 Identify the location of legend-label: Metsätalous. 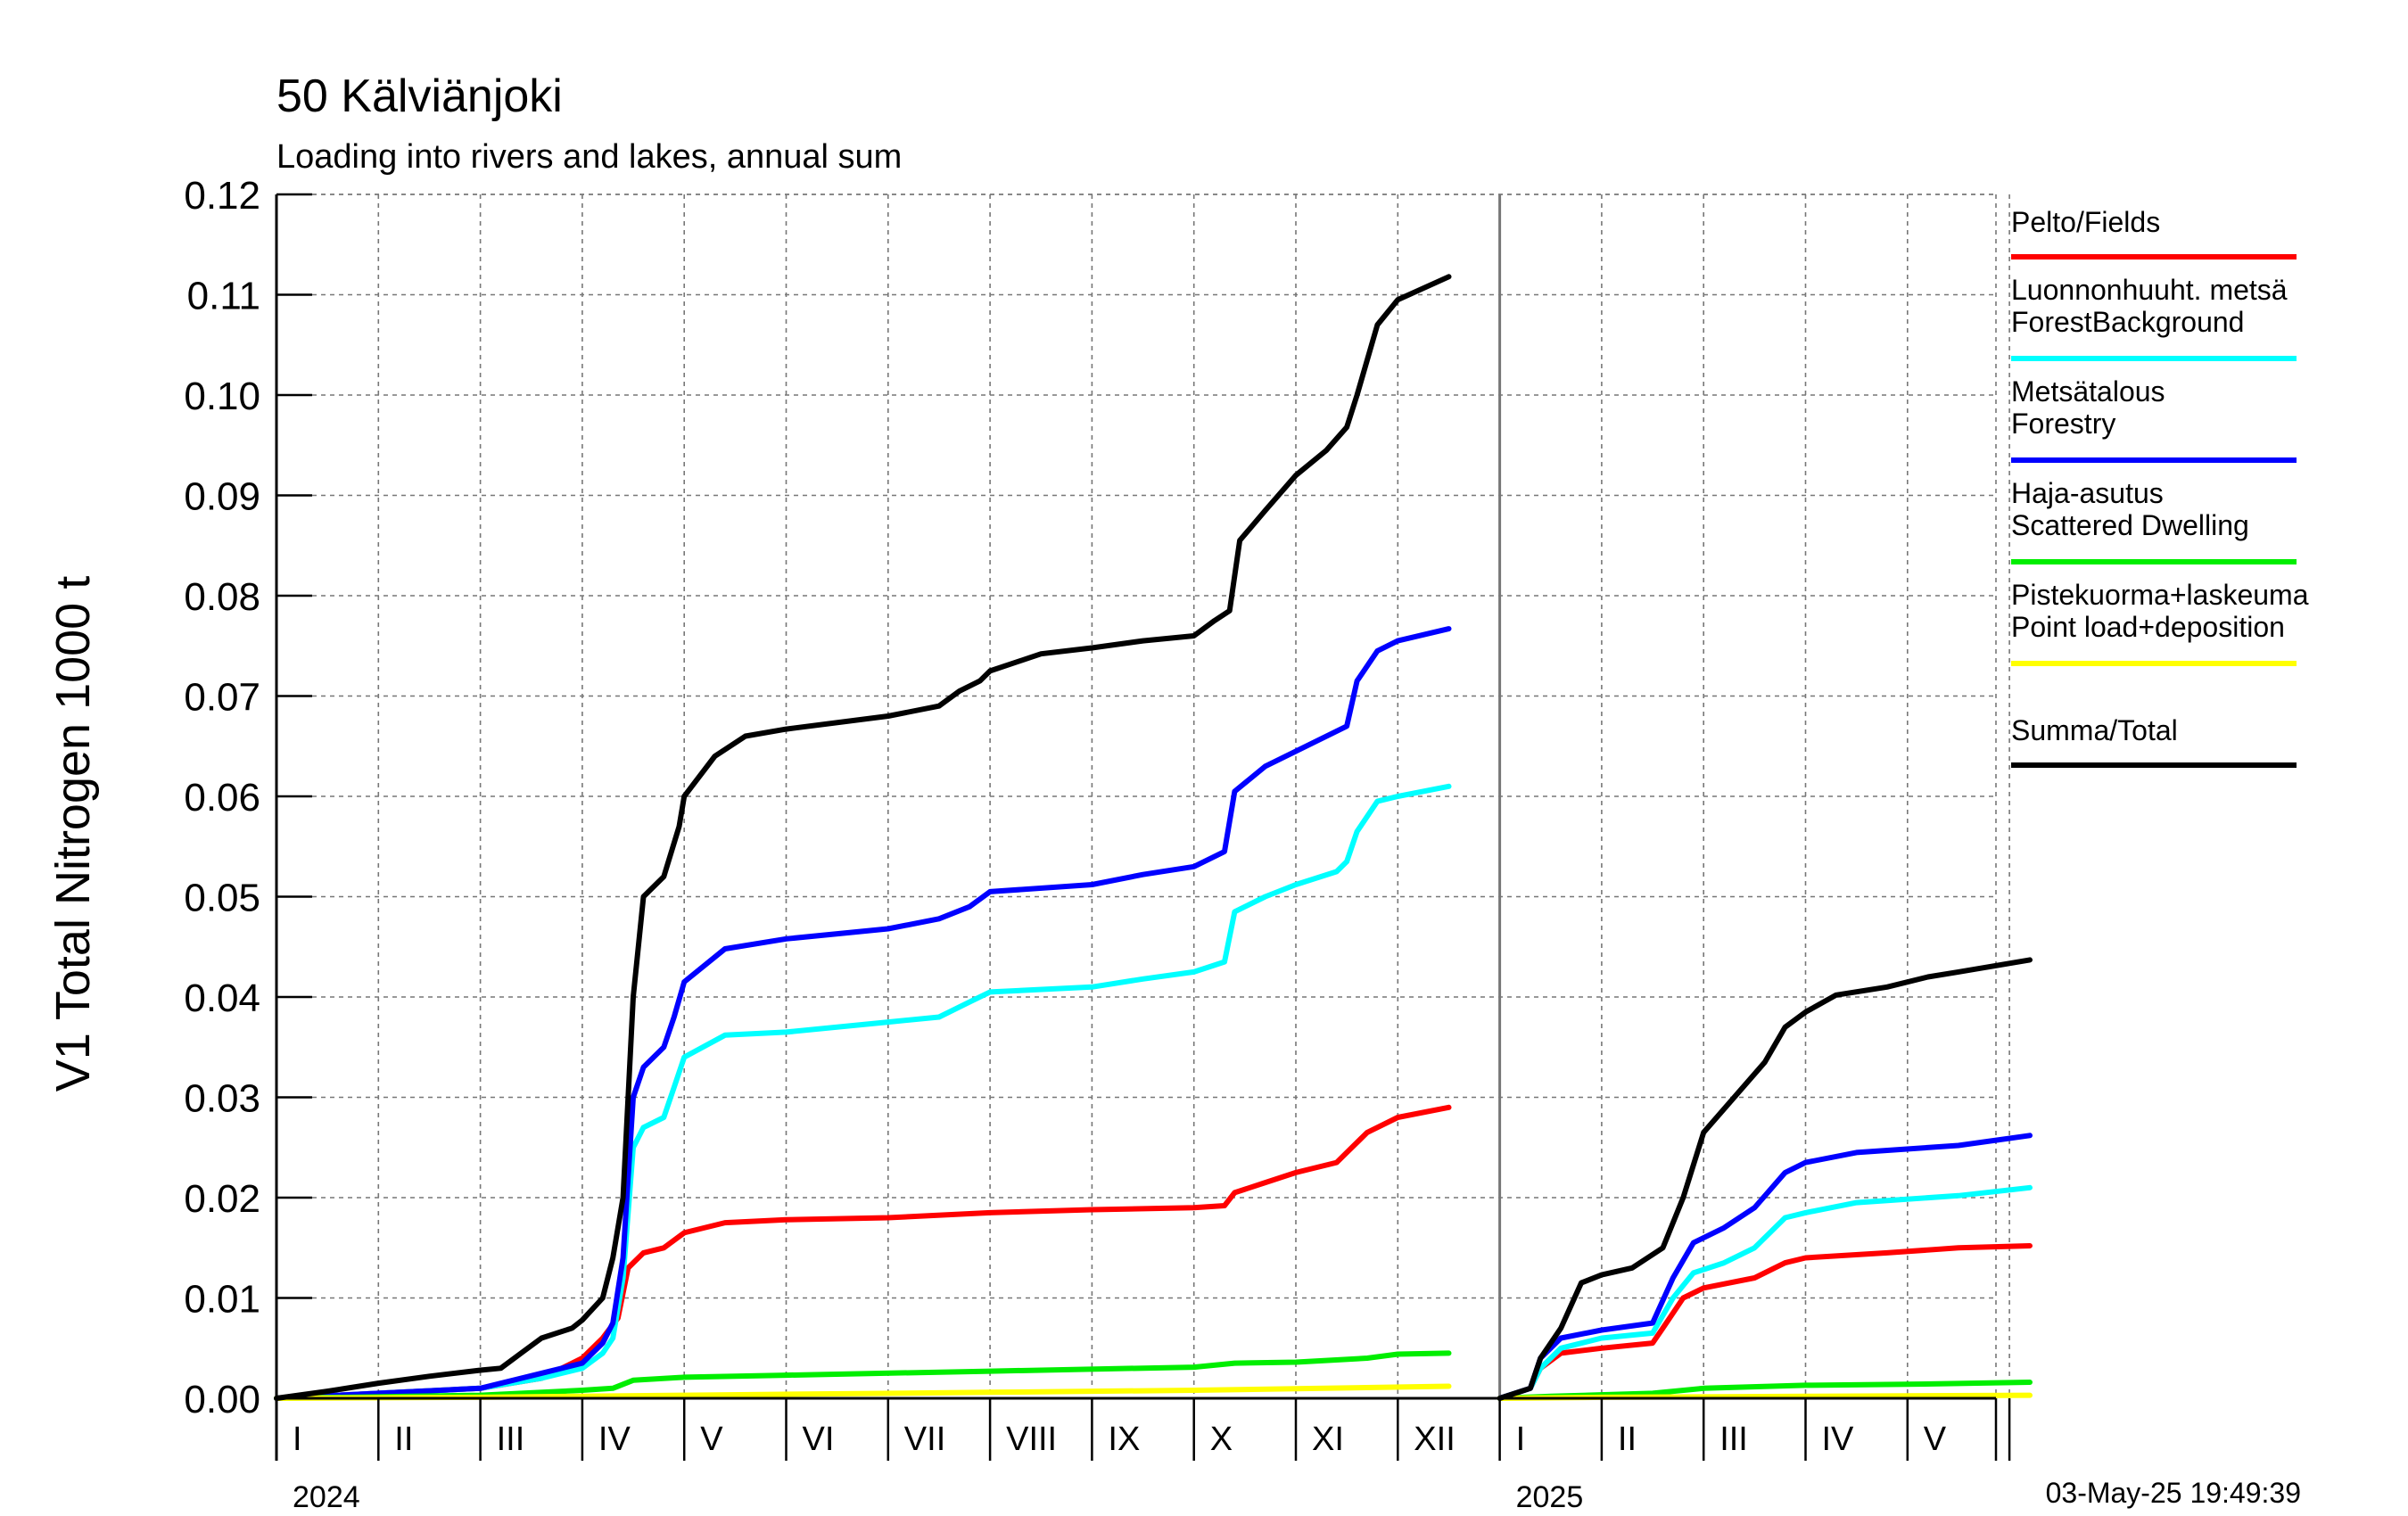
(2088, 391).